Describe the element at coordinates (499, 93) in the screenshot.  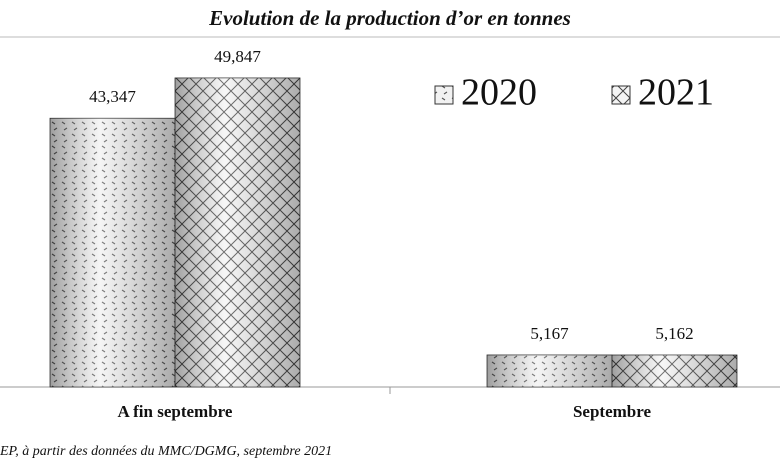
I see `legend-label: 2020` at that location.